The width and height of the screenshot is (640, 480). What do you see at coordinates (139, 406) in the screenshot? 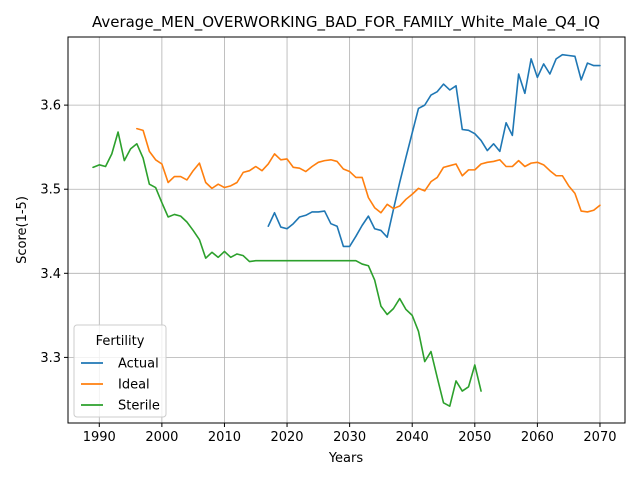
I see `legend-label-sterile: Sterile` at bounding box center [139, 406].